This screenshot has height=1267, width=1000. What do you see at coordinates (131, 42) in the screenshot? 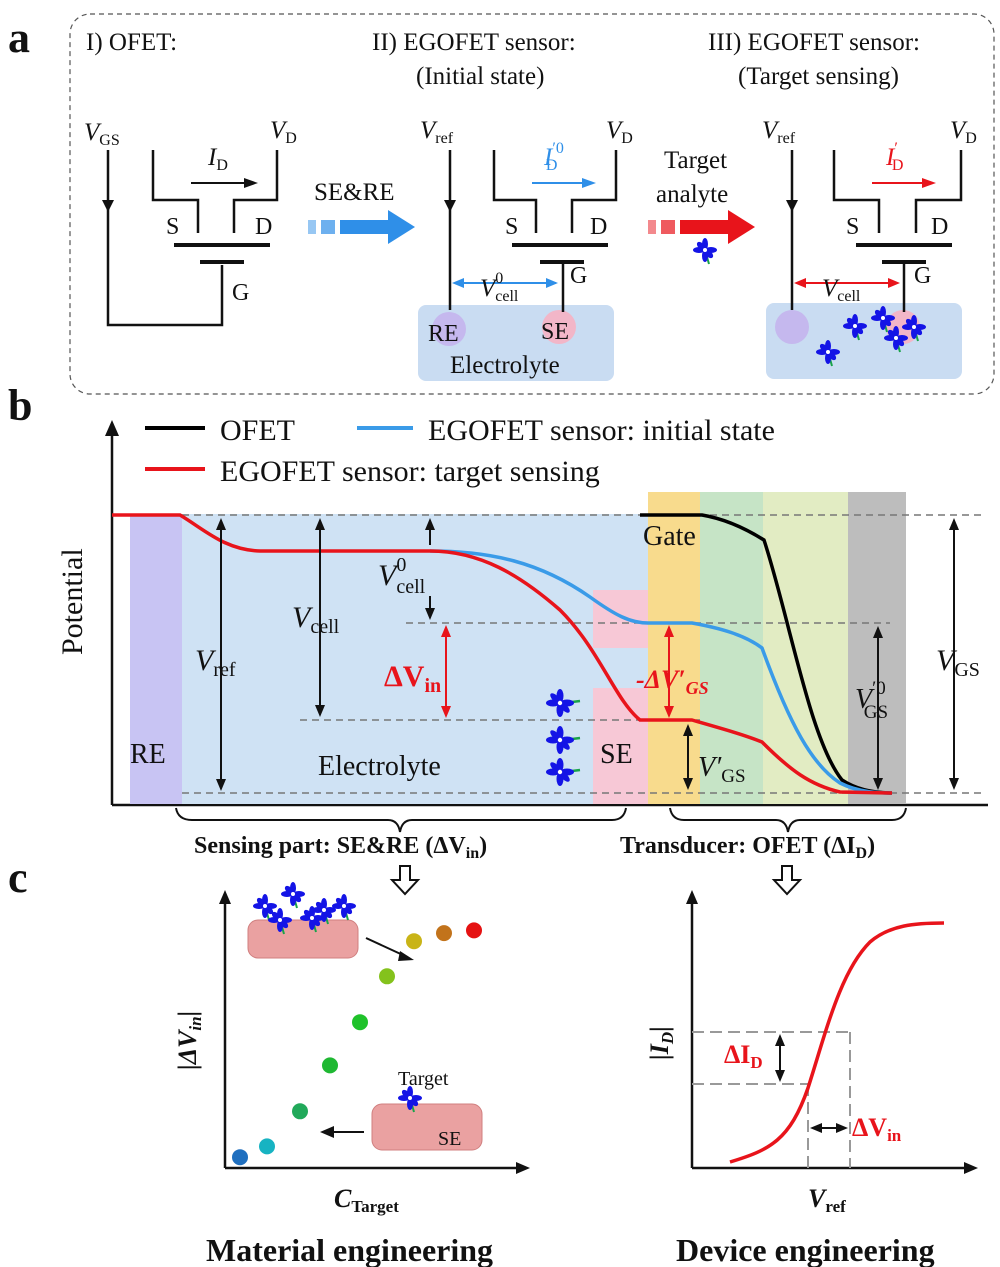
I see `stage1-title: I) OFET:` at bounding box center [131, 42].